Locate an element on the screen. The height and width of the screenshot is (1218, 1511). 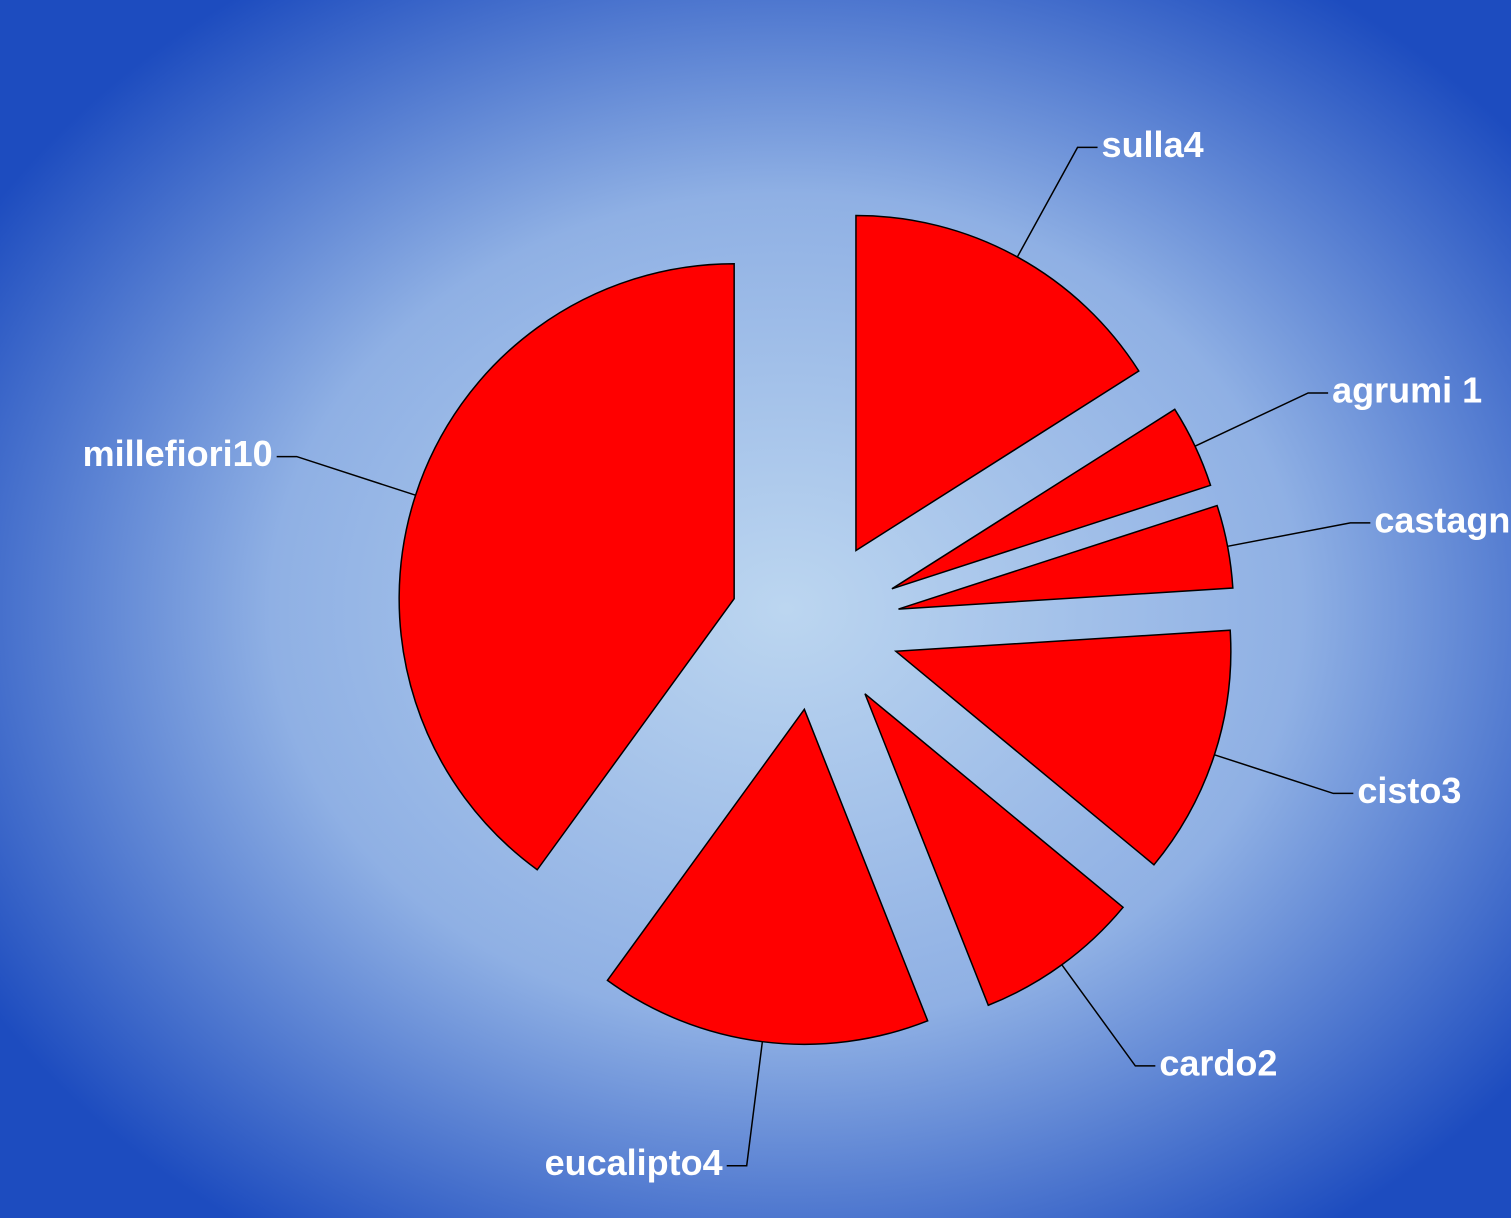
slice-label: agrumi 1 is located at coordinates (1407, 389).